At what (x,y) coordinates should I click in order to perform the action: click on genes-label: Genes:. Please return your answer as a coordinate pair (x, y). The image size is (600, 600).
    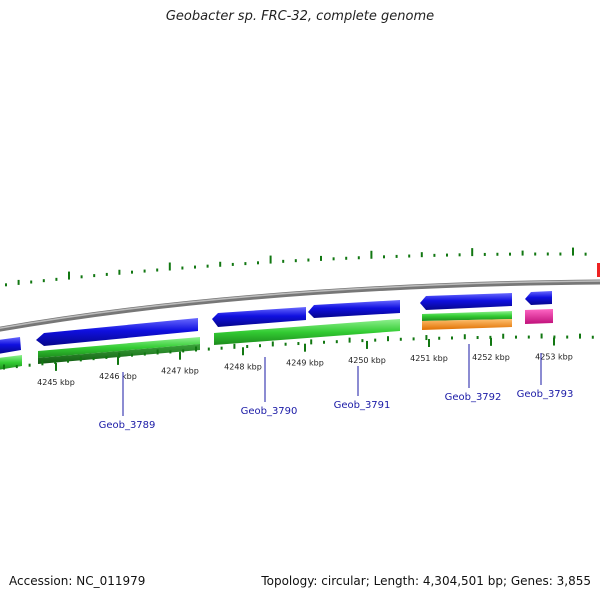
    Looking at the image, I should click on (531, 581).